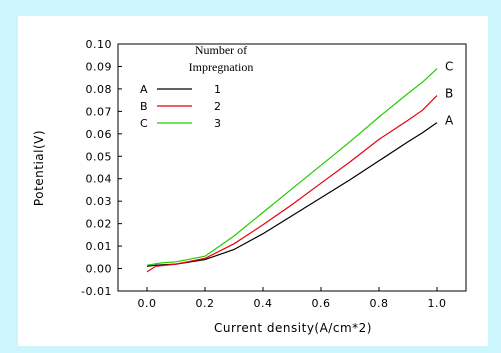 Image resolution: width=501 pixels, height=353 pixels. What do you see at coordinates (221, 50) in the screenshot?
I see `legend-title-line-1: Number of` at bounding box center [221, 50].